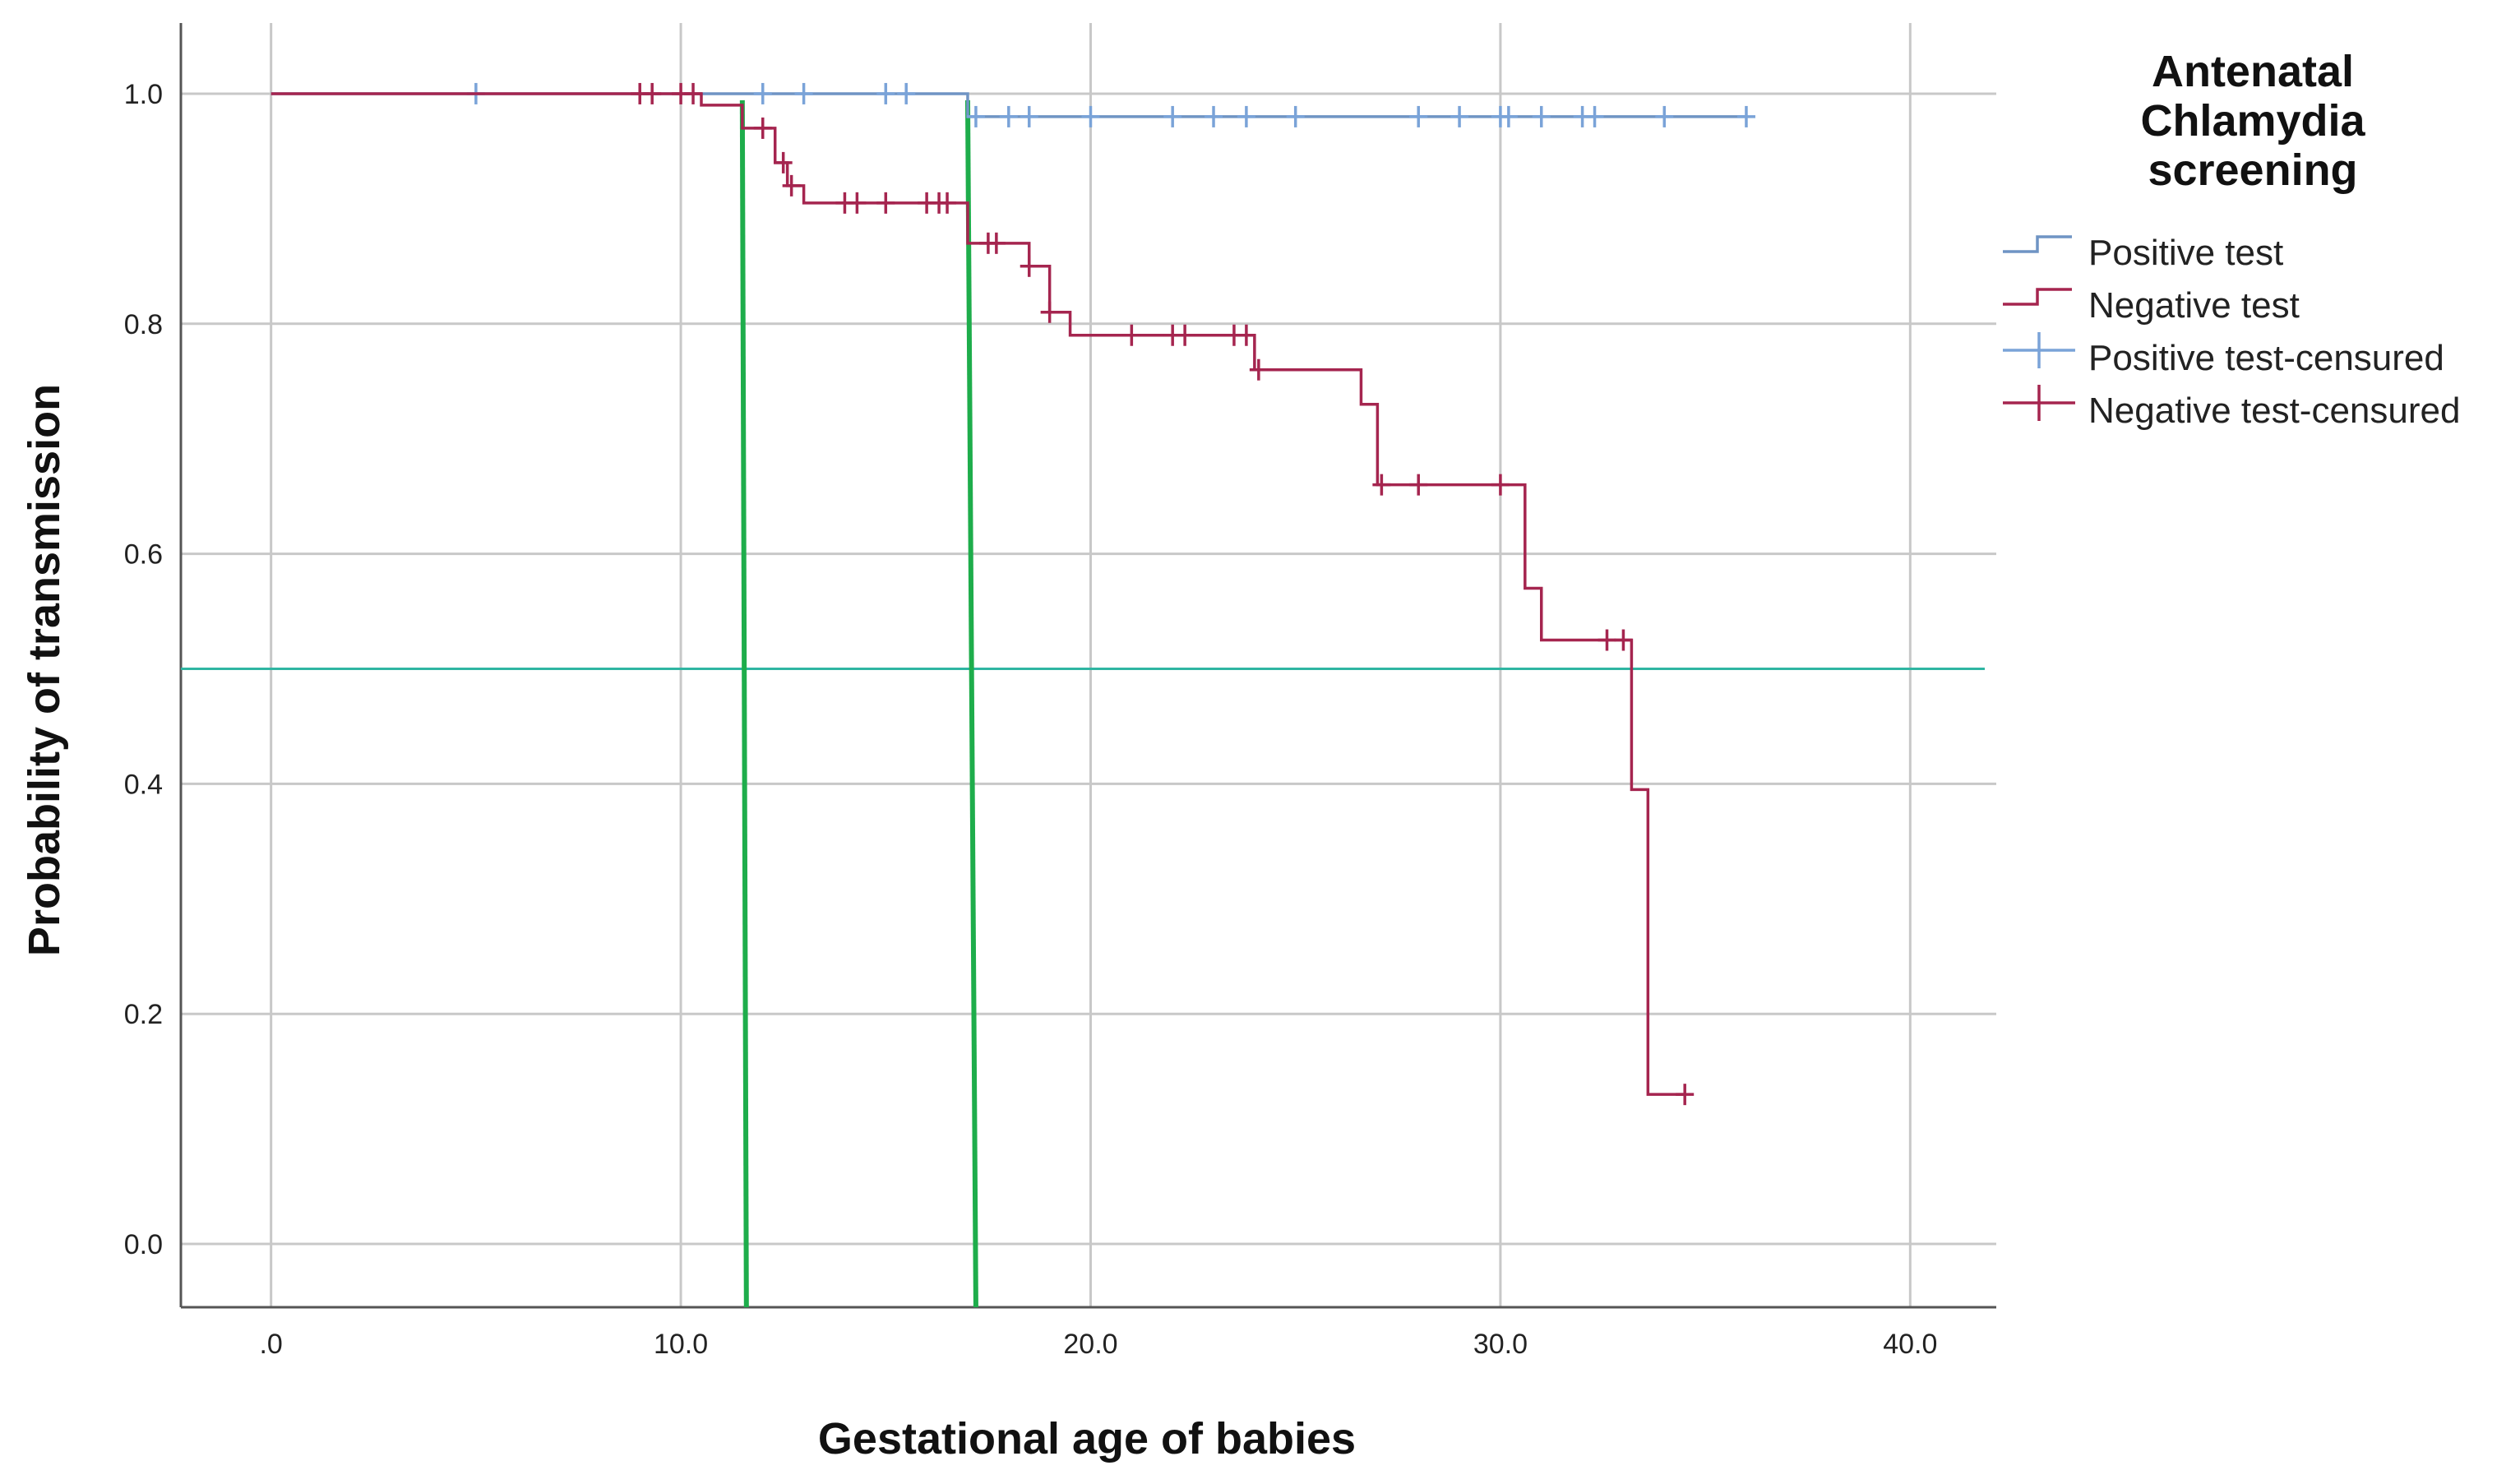  I want to click on legend-title-line-2: Chlamydia, so click(2252, 121).